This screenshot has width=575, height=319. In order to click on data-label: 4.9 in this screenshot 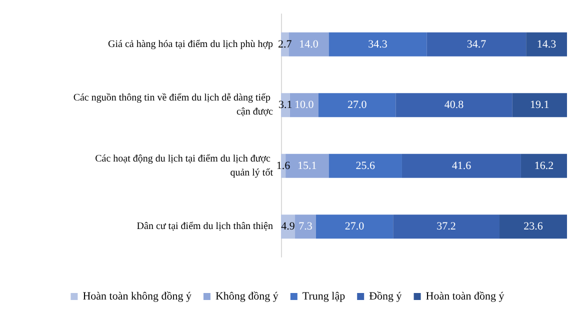, I will do `click(288, 226)`.